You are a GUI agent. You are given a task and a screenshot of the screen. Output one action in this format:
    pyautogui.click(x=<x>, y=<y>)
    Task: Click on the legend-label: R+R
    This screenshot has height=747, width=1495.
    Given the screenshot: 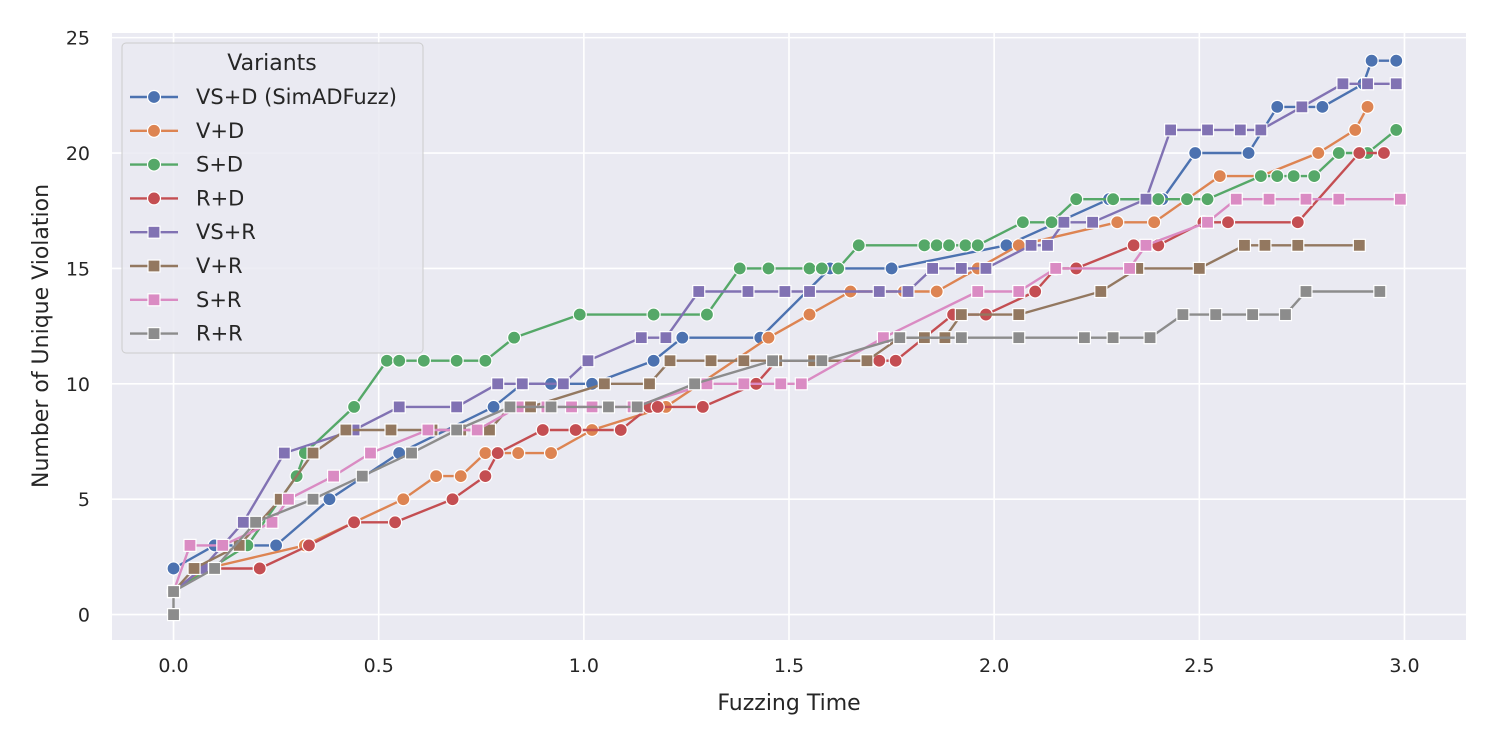 What is the action you would take?
    pyautogui.click(x=219, y=334)
    